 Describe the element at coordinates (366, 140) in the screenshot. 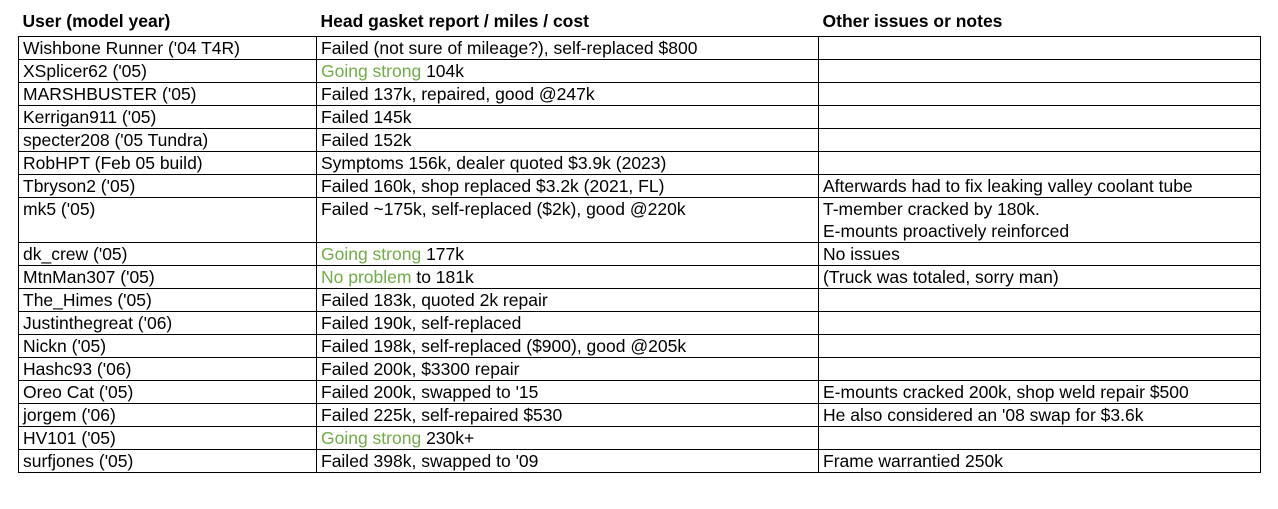

I see `report-text: Failed 152k` at that location.